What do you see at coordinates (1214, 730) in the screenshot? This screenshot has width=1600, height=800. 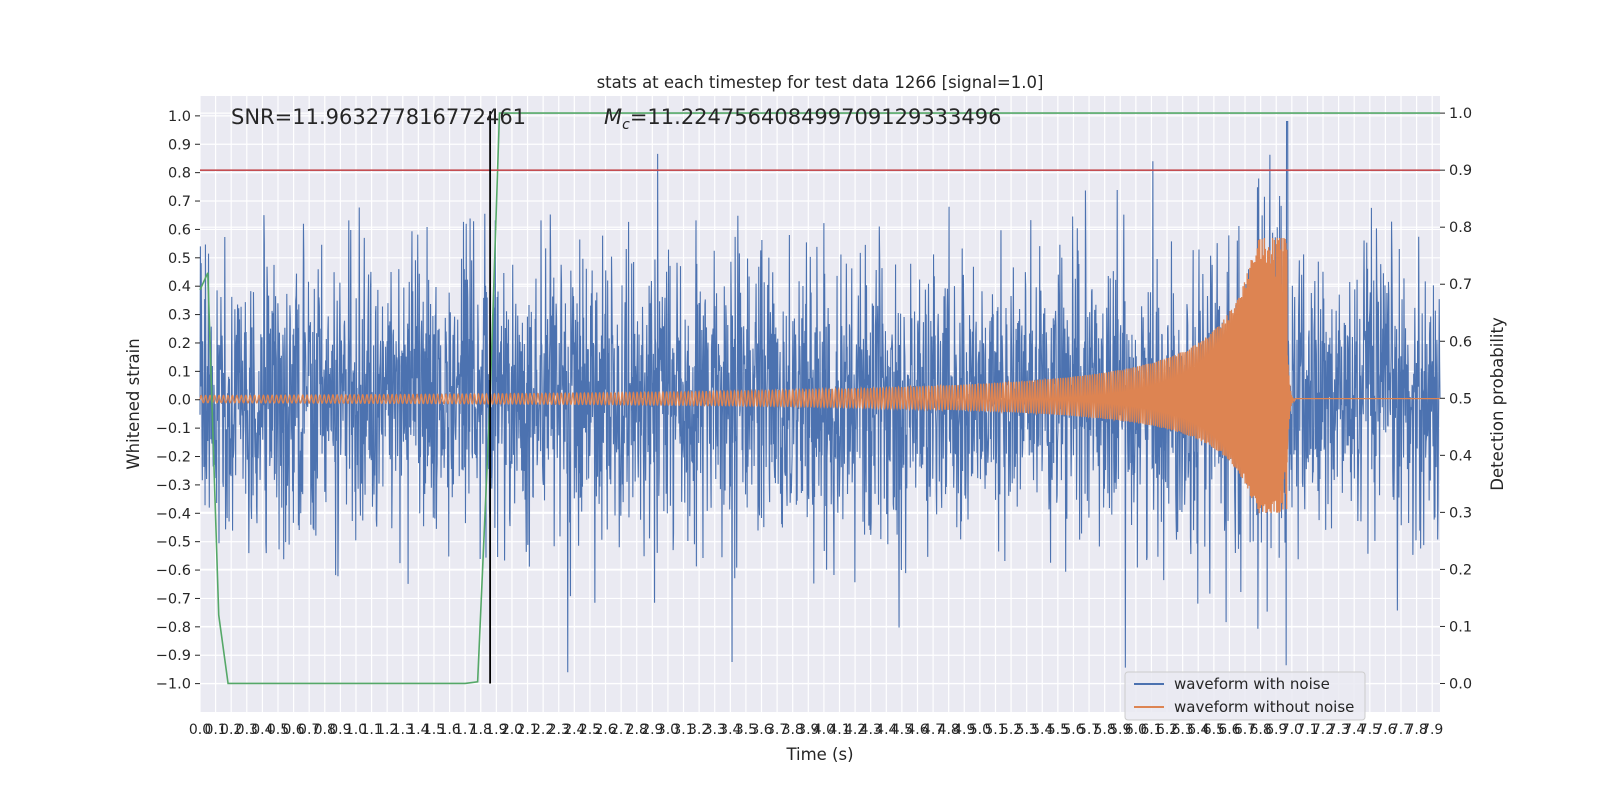 I see `x-tick-label: 6.5` at bounding box center [1214, 730].